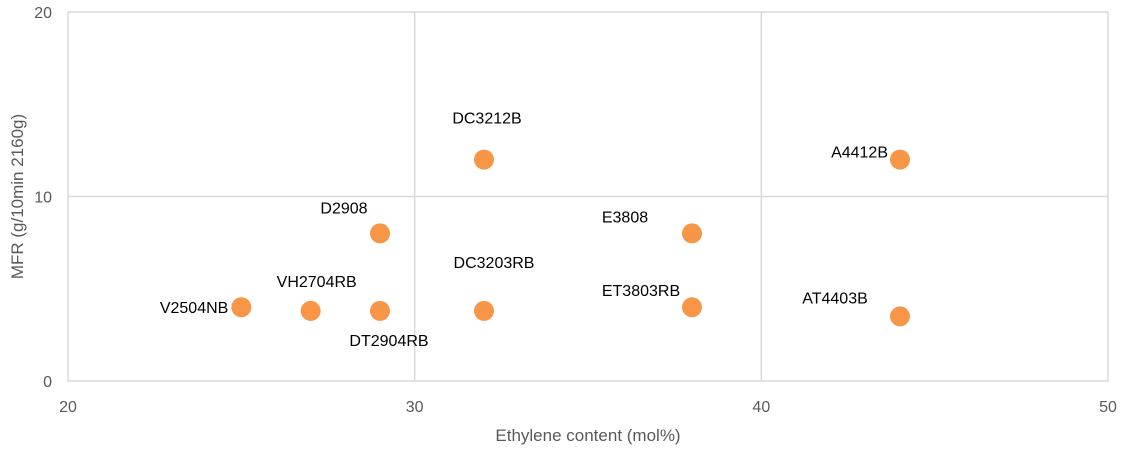 Image resolution: width=1128 pixels, height=450 pixels. Describe the element at coordinates (835, 298) in the screenshot. I see `point-label: AT4403B` at that location.